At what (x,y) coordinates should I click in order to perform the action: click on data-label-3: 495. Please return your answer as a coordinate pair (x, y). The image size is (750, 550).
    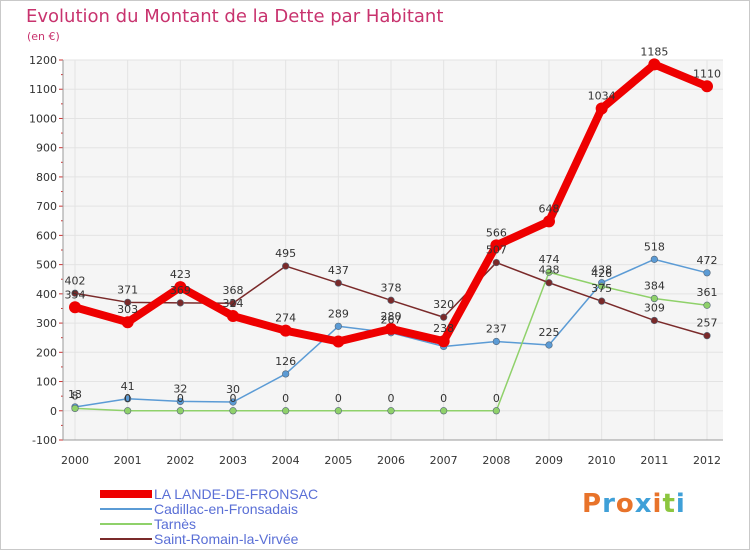
    Looking at the image, I should click on (285, 253).